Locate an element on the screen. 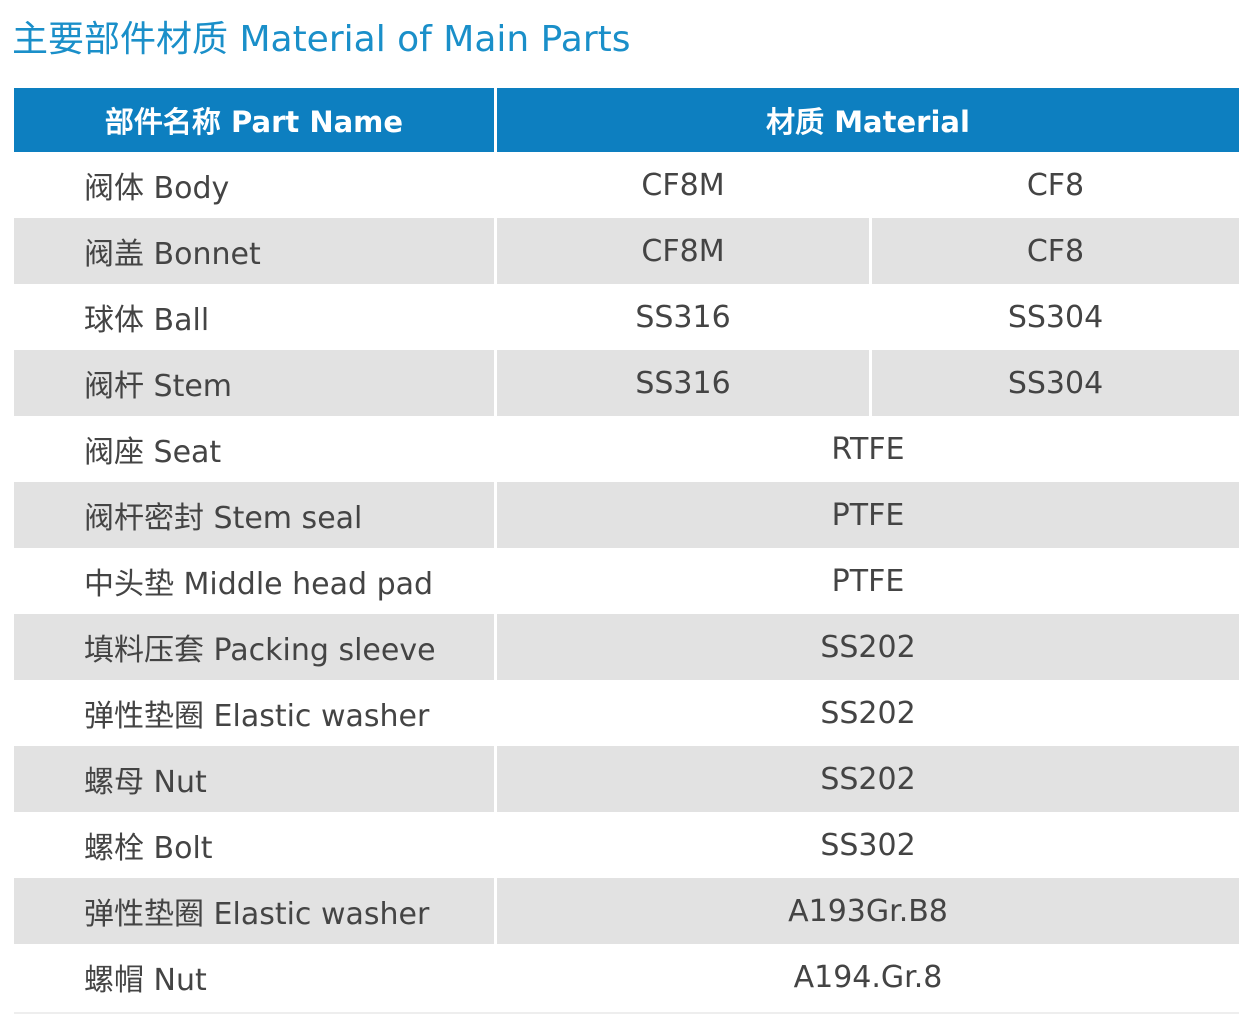  part-name-cell: 阀体 Body is located at coordinates (157, 188).